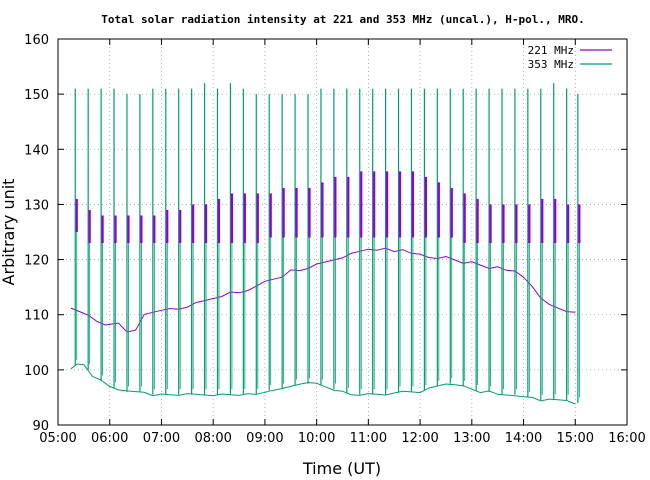 The image size is (650, 480). I want to click on y-tick-label: 120, so click(36, 261).